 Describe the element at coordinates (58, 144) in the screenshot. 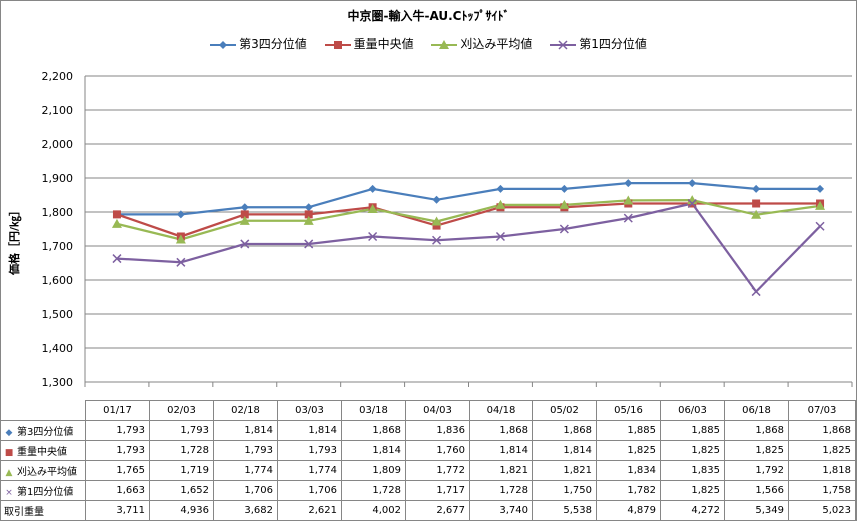

I see `y-tick-label: 2,000` at that location.